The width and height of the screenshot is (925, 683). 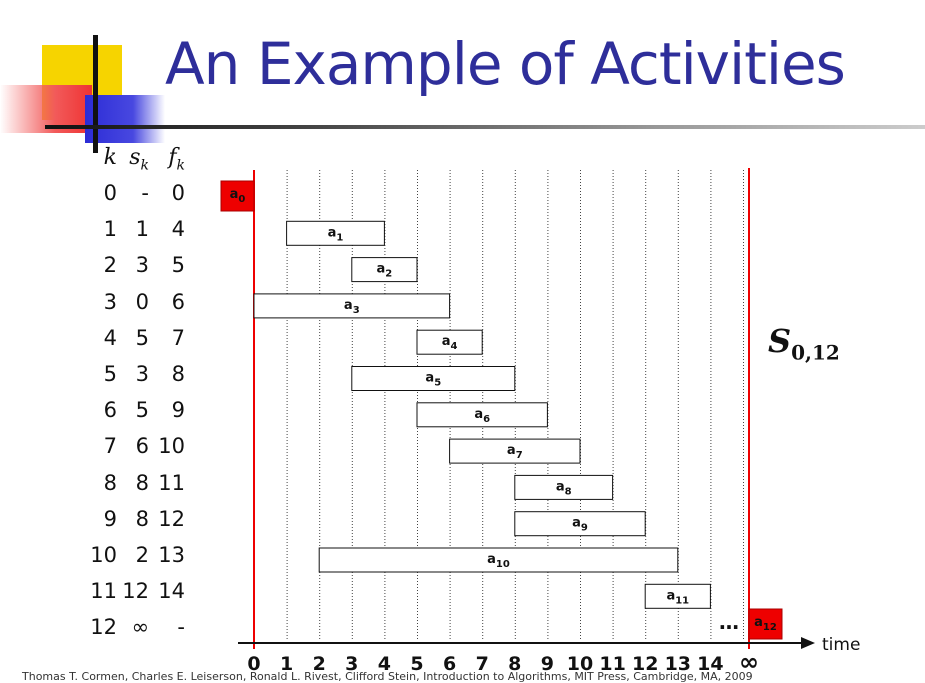 What do you see at coordinates (286, 664) in the screenshot?
I see `tick-label: 1` at bounding box center [286, 664].